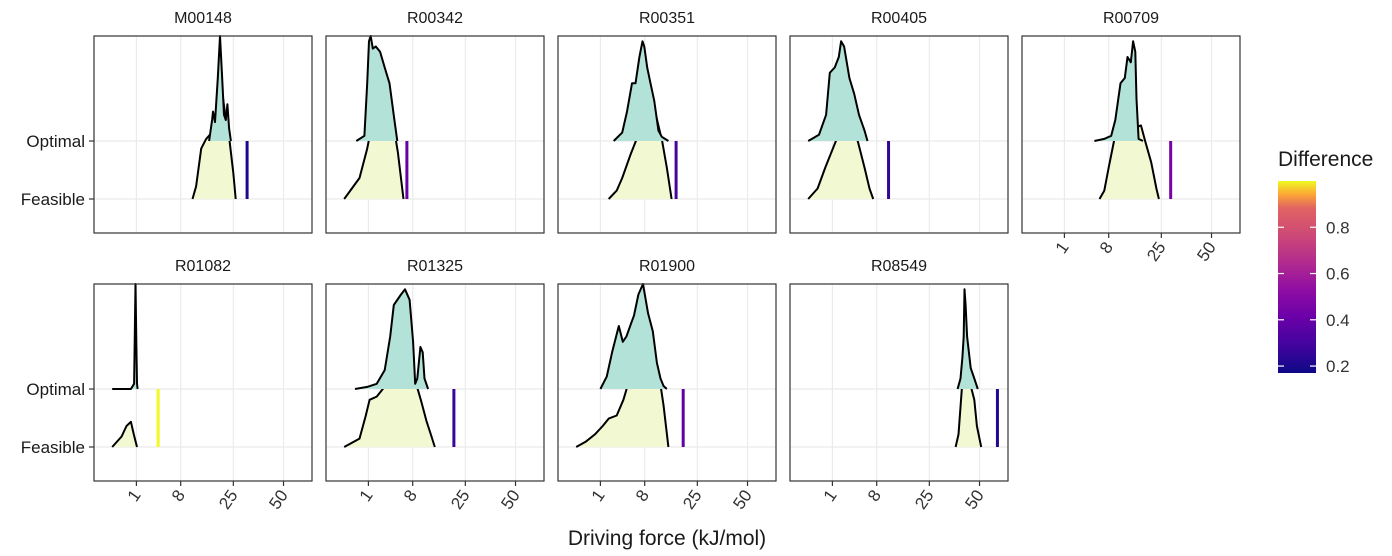 The height and width of the screenshot is (556, 1392). I want to click on facet-title: R00351, so click(667, 18).